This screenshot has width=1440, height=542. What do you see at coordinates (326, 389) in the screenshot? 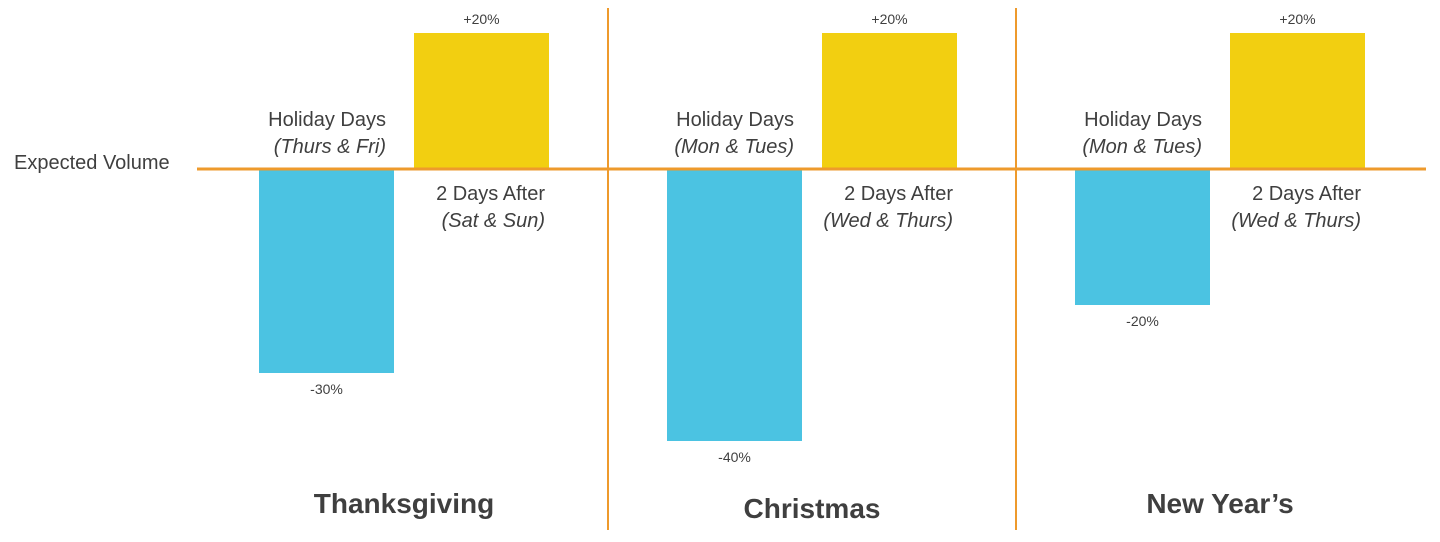
I see `bar-value-label: -30%` at bounding box center [326, 389].